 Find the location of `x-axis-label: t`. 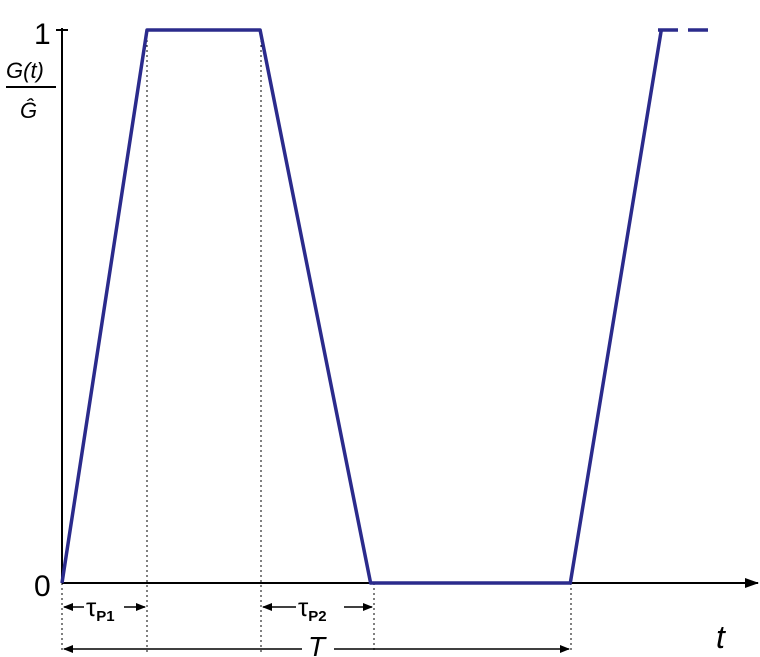

x-axis-label: t is located at coordinates (721, 637).